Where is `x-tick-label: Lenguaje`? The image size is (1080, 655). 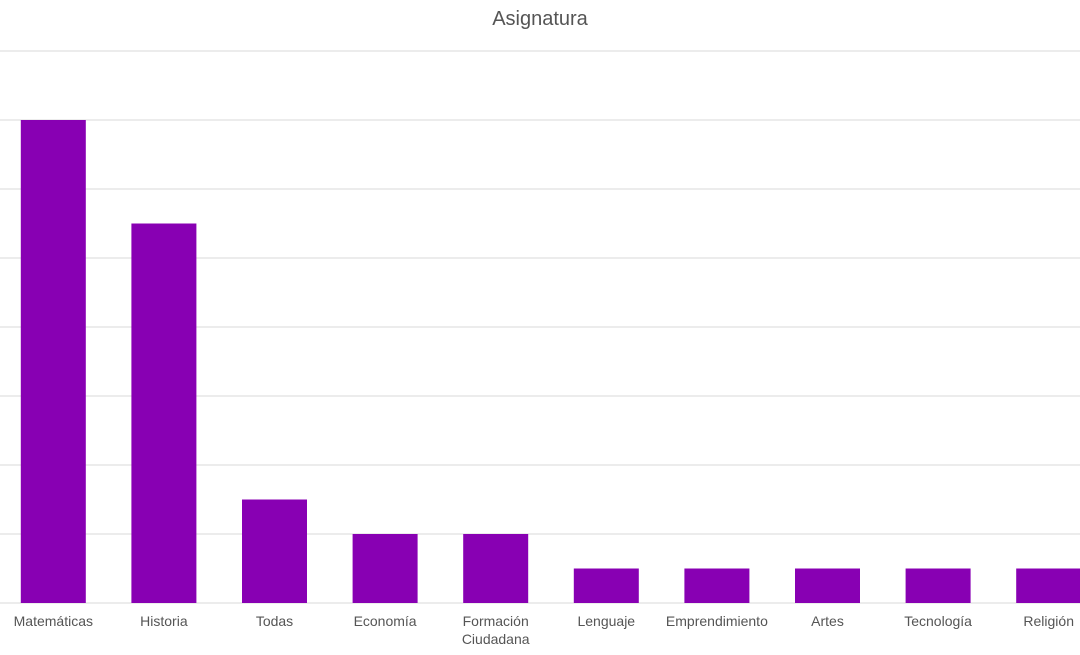
x-tick-label: Lenguaje is located at coordinates (606, 621).